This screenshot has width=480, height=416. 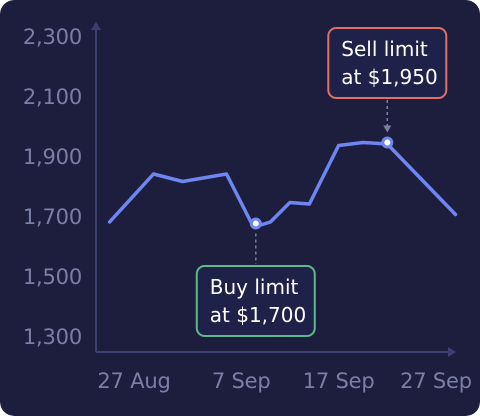 What do you see at coordinates (452, 352) in the screenshot?
I see `x-axis-arrow-icon` at bounding box center [452, 352].